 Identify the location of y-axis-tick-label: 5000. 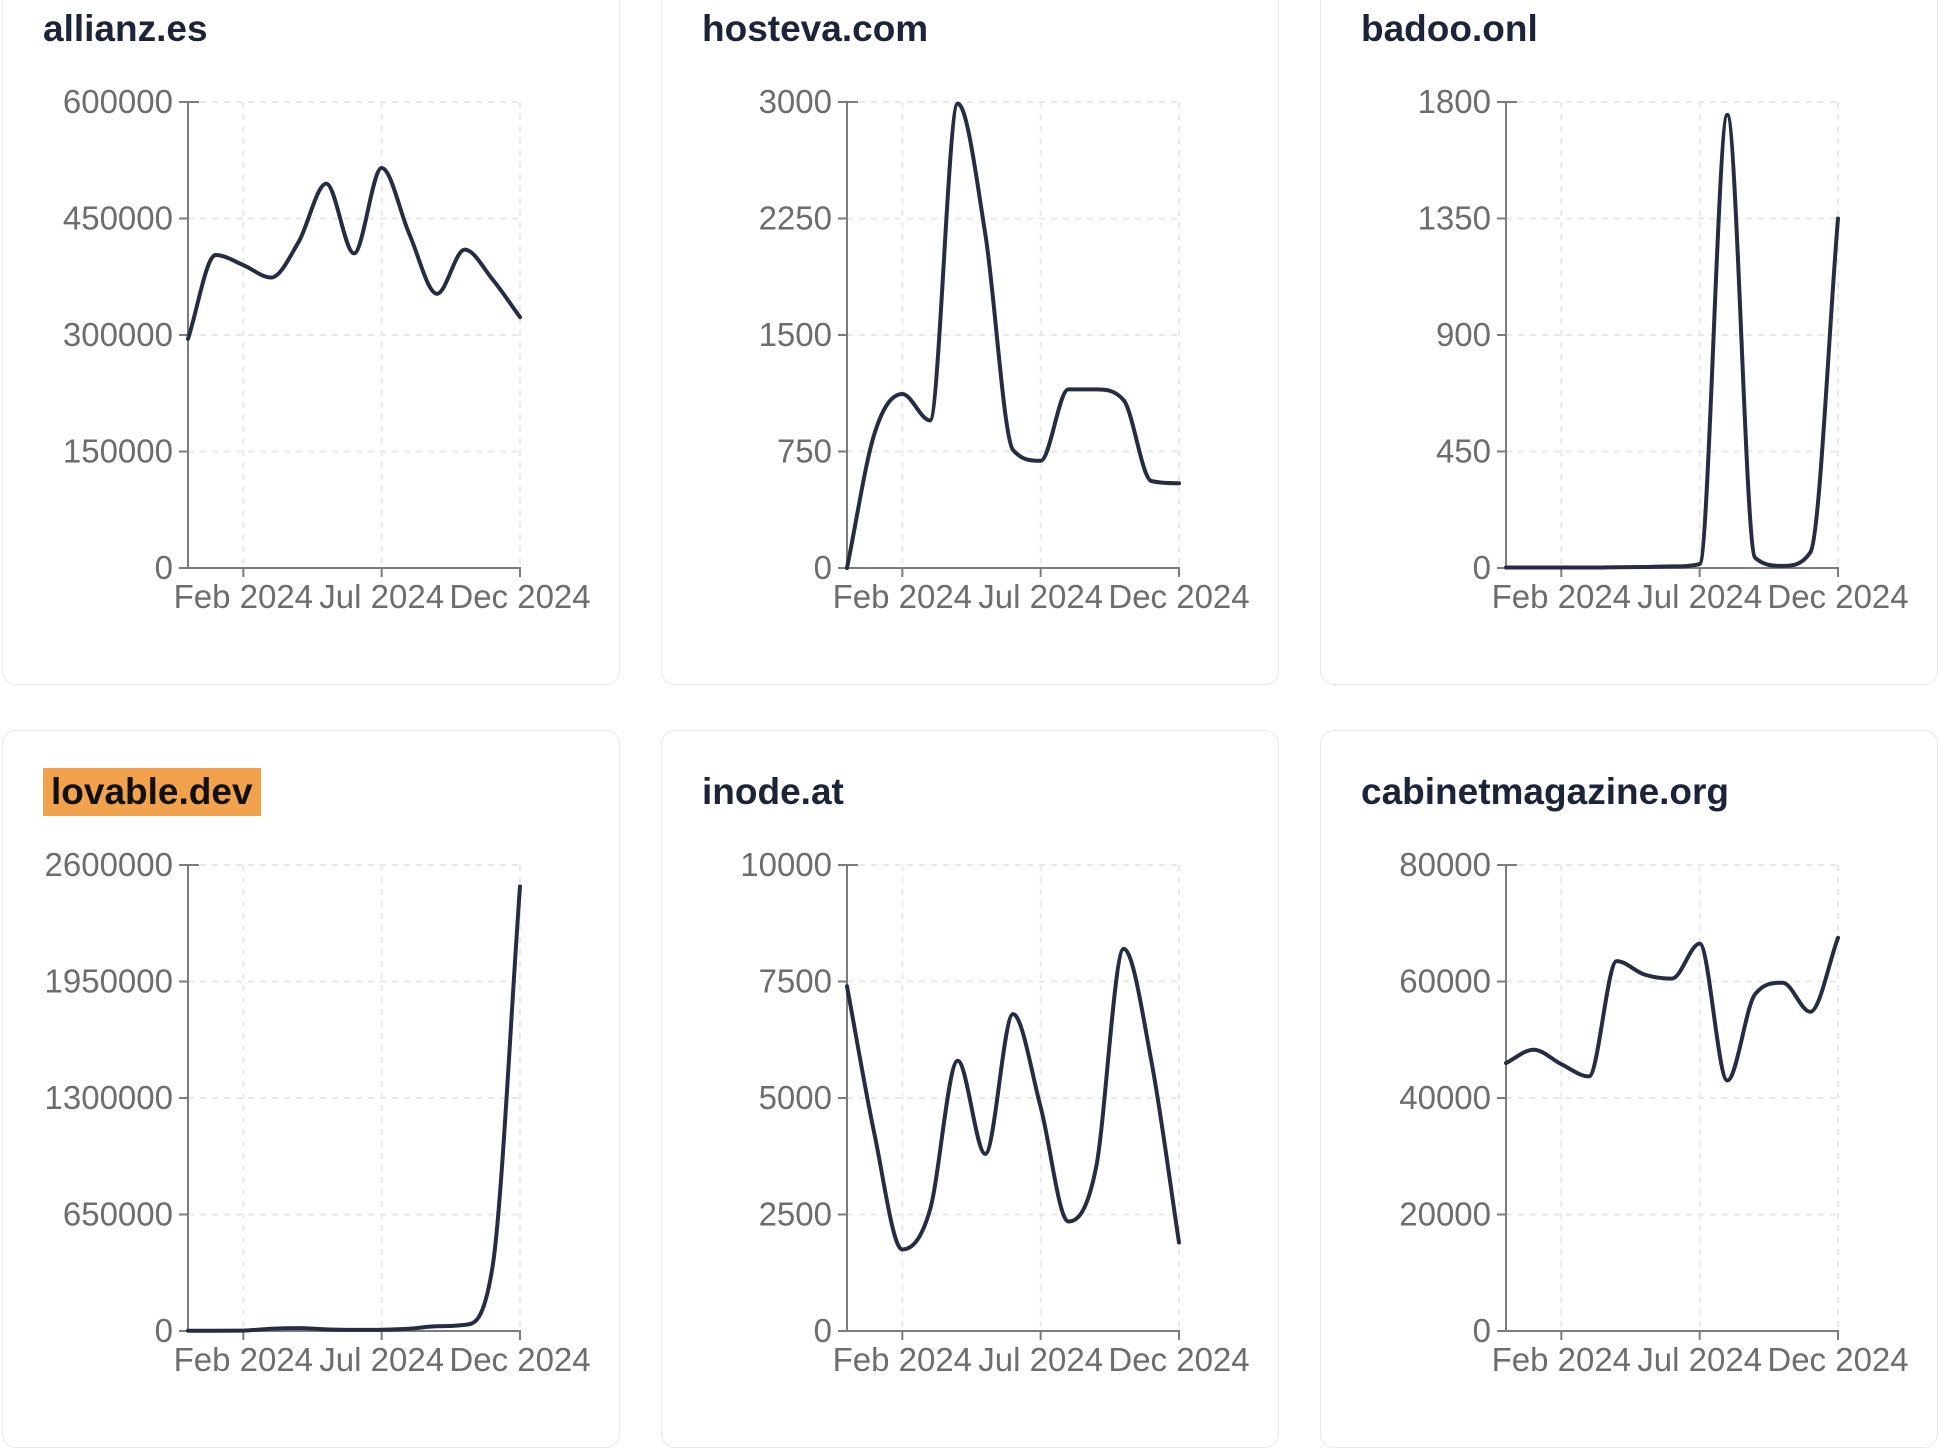
(795, 1097).